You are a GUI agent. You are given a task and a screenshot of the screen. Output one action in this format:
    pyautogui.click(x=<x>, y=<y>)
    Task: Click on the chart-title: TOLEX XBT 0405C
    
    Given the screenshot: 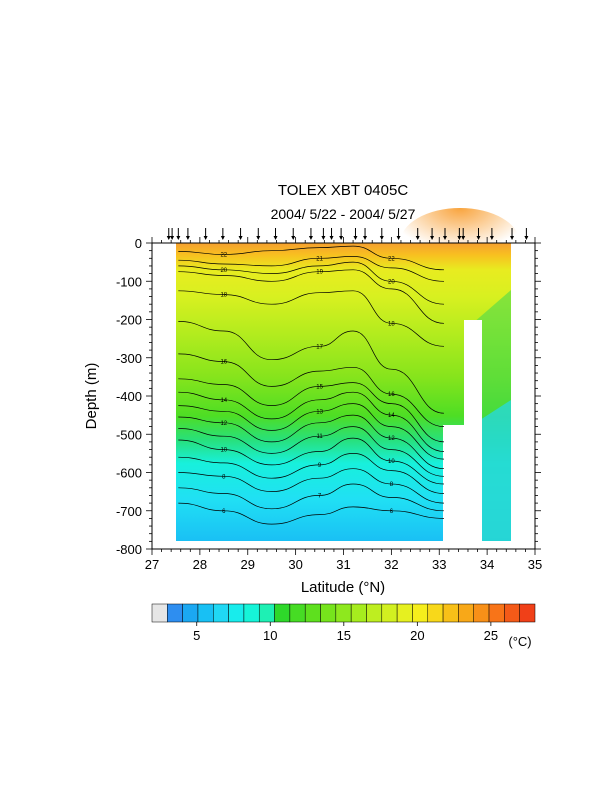 What is the action you would take?
    pyautogui.click(x=343, y=190)
    